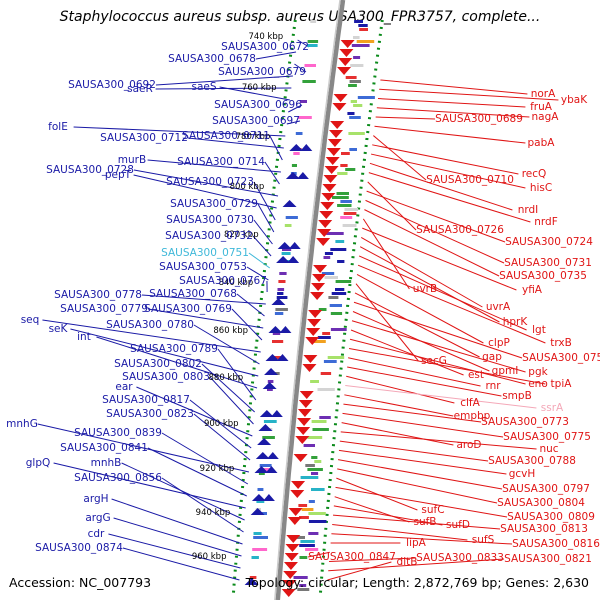 The image size is (600, 600). What do you see at coordinates (532, 461) in the screenshot?
I see `gene-label-sausa300-0788: SAUSA300_0788` at bounding box center [532, 461].